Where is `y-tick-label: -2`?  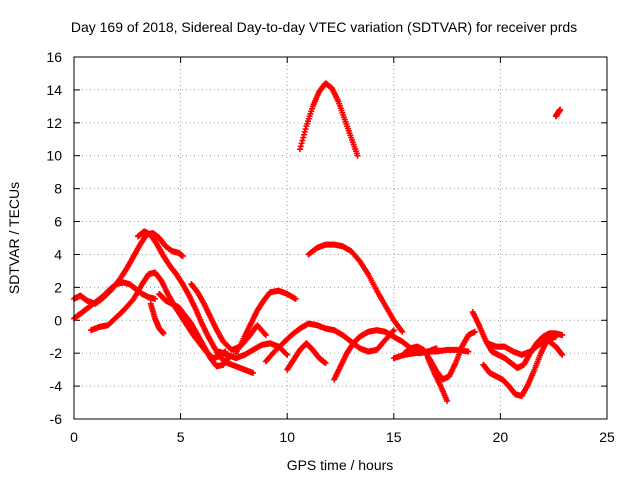
y-tick-label: -2 is located at coordinates (56, 353).